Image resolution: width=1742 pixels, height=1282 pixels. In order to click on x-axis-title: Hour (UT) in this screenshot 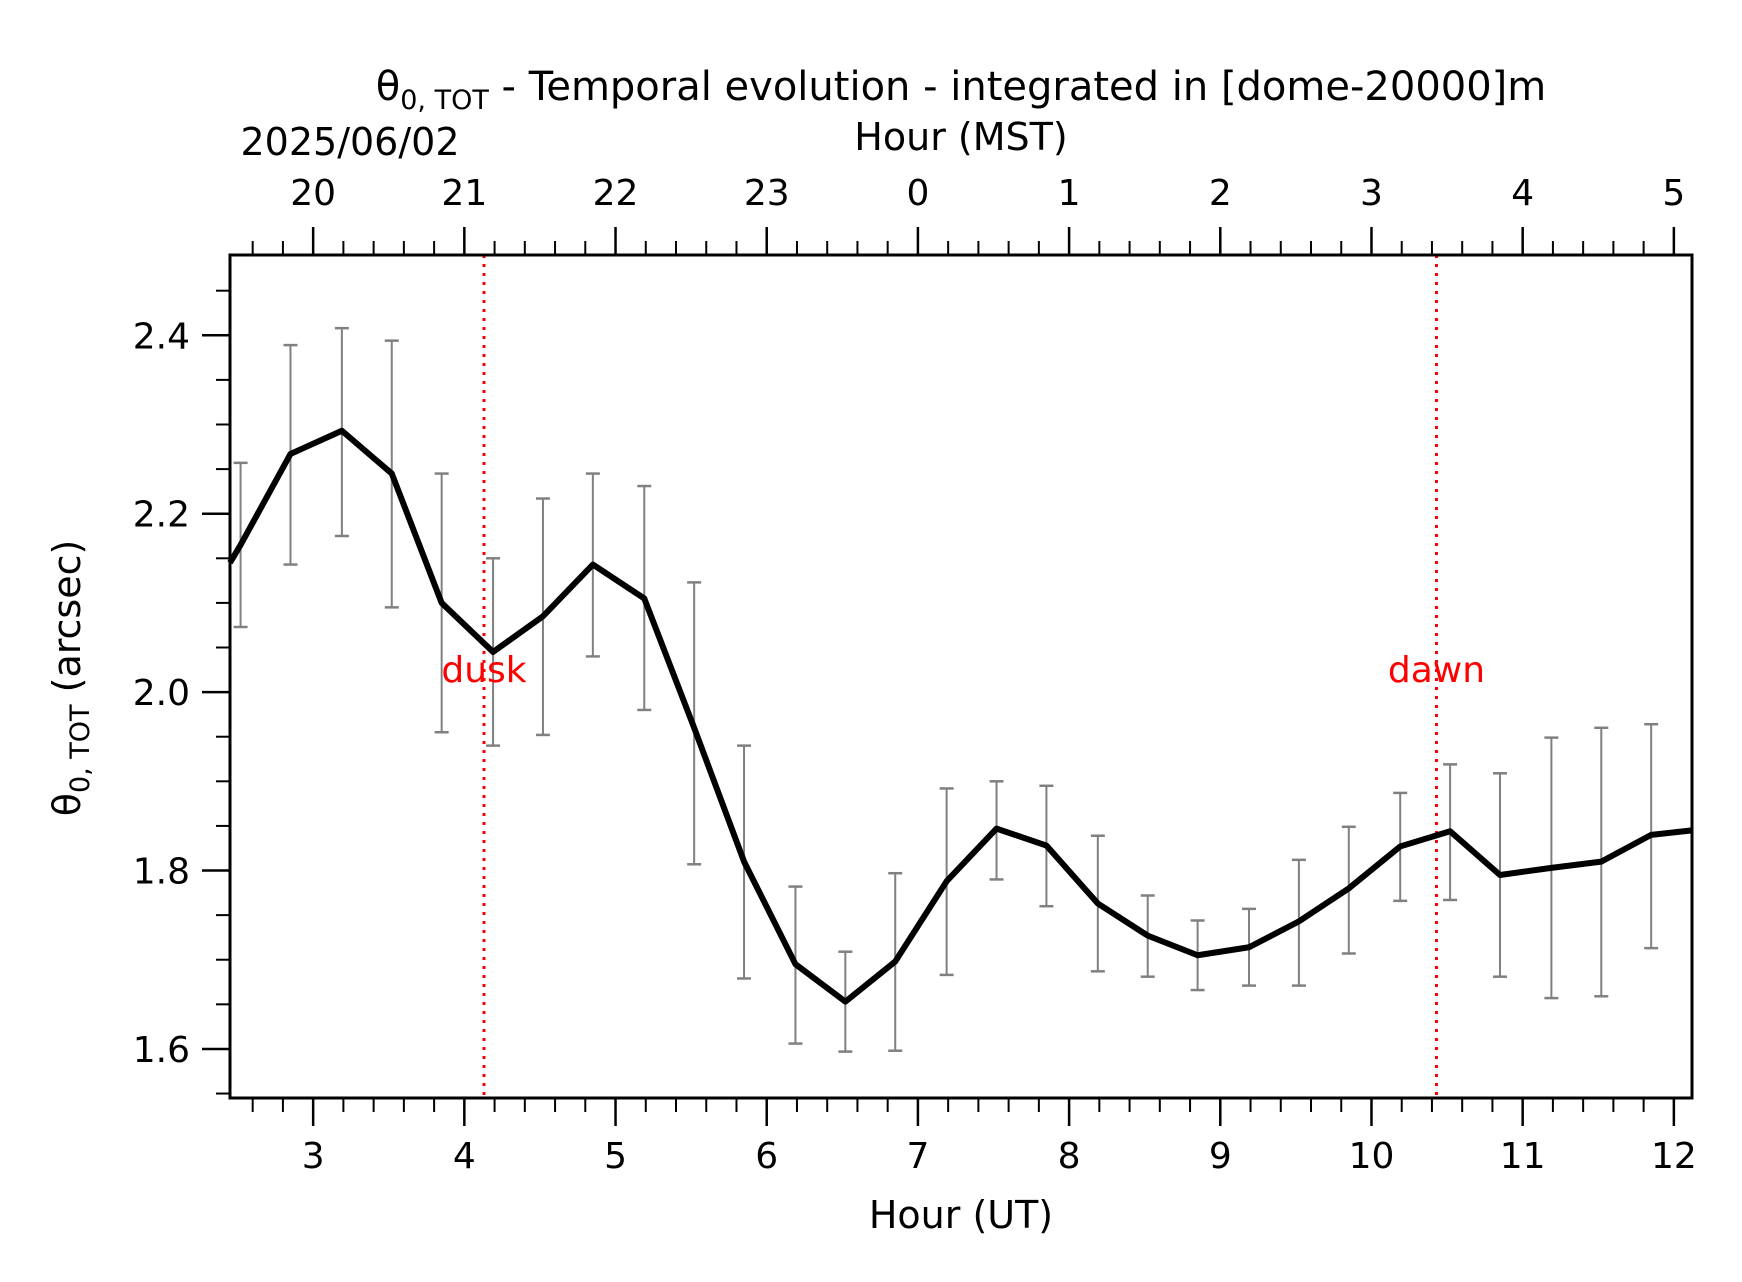, I will do `click(961, 1215)`.